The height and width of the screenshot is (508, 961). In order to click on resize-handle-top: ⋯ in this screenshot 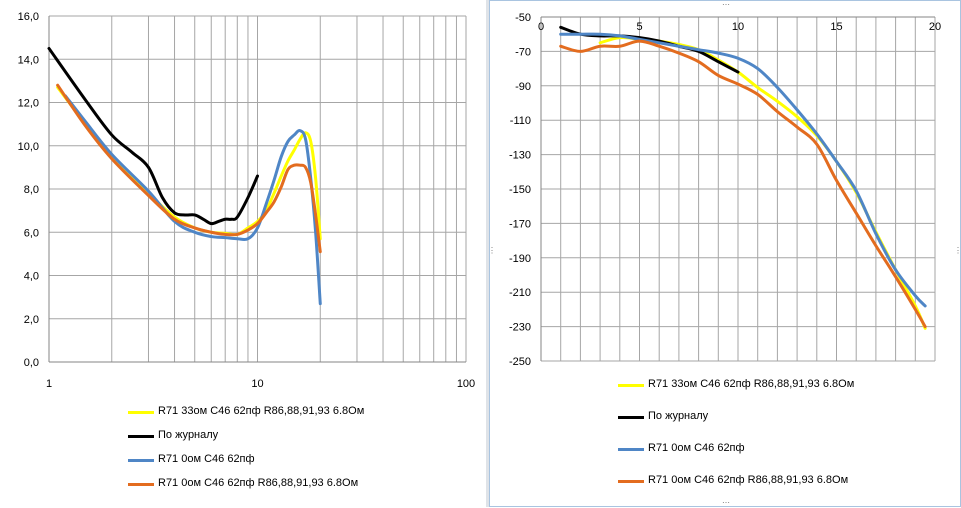, I will do `click(726, 4)`.